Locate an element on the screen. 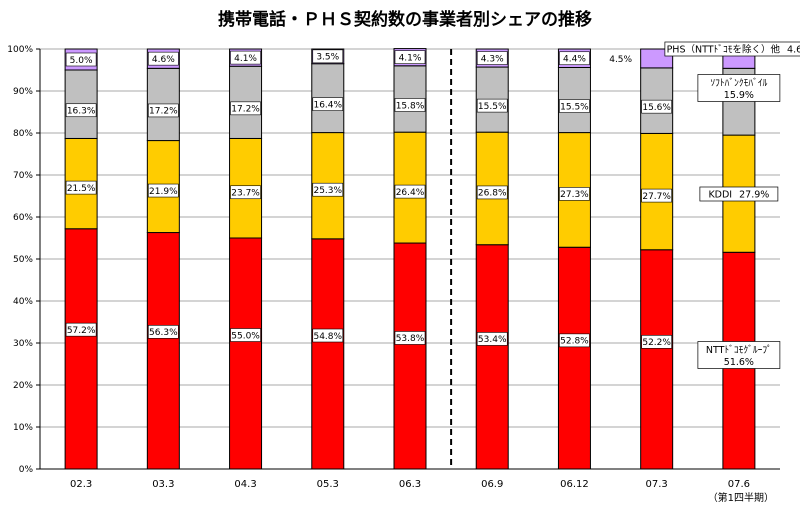 Image resolution: width=800 pixels, height=511 pixels. data-label: 16.3% is located at coordinates (81, 110).